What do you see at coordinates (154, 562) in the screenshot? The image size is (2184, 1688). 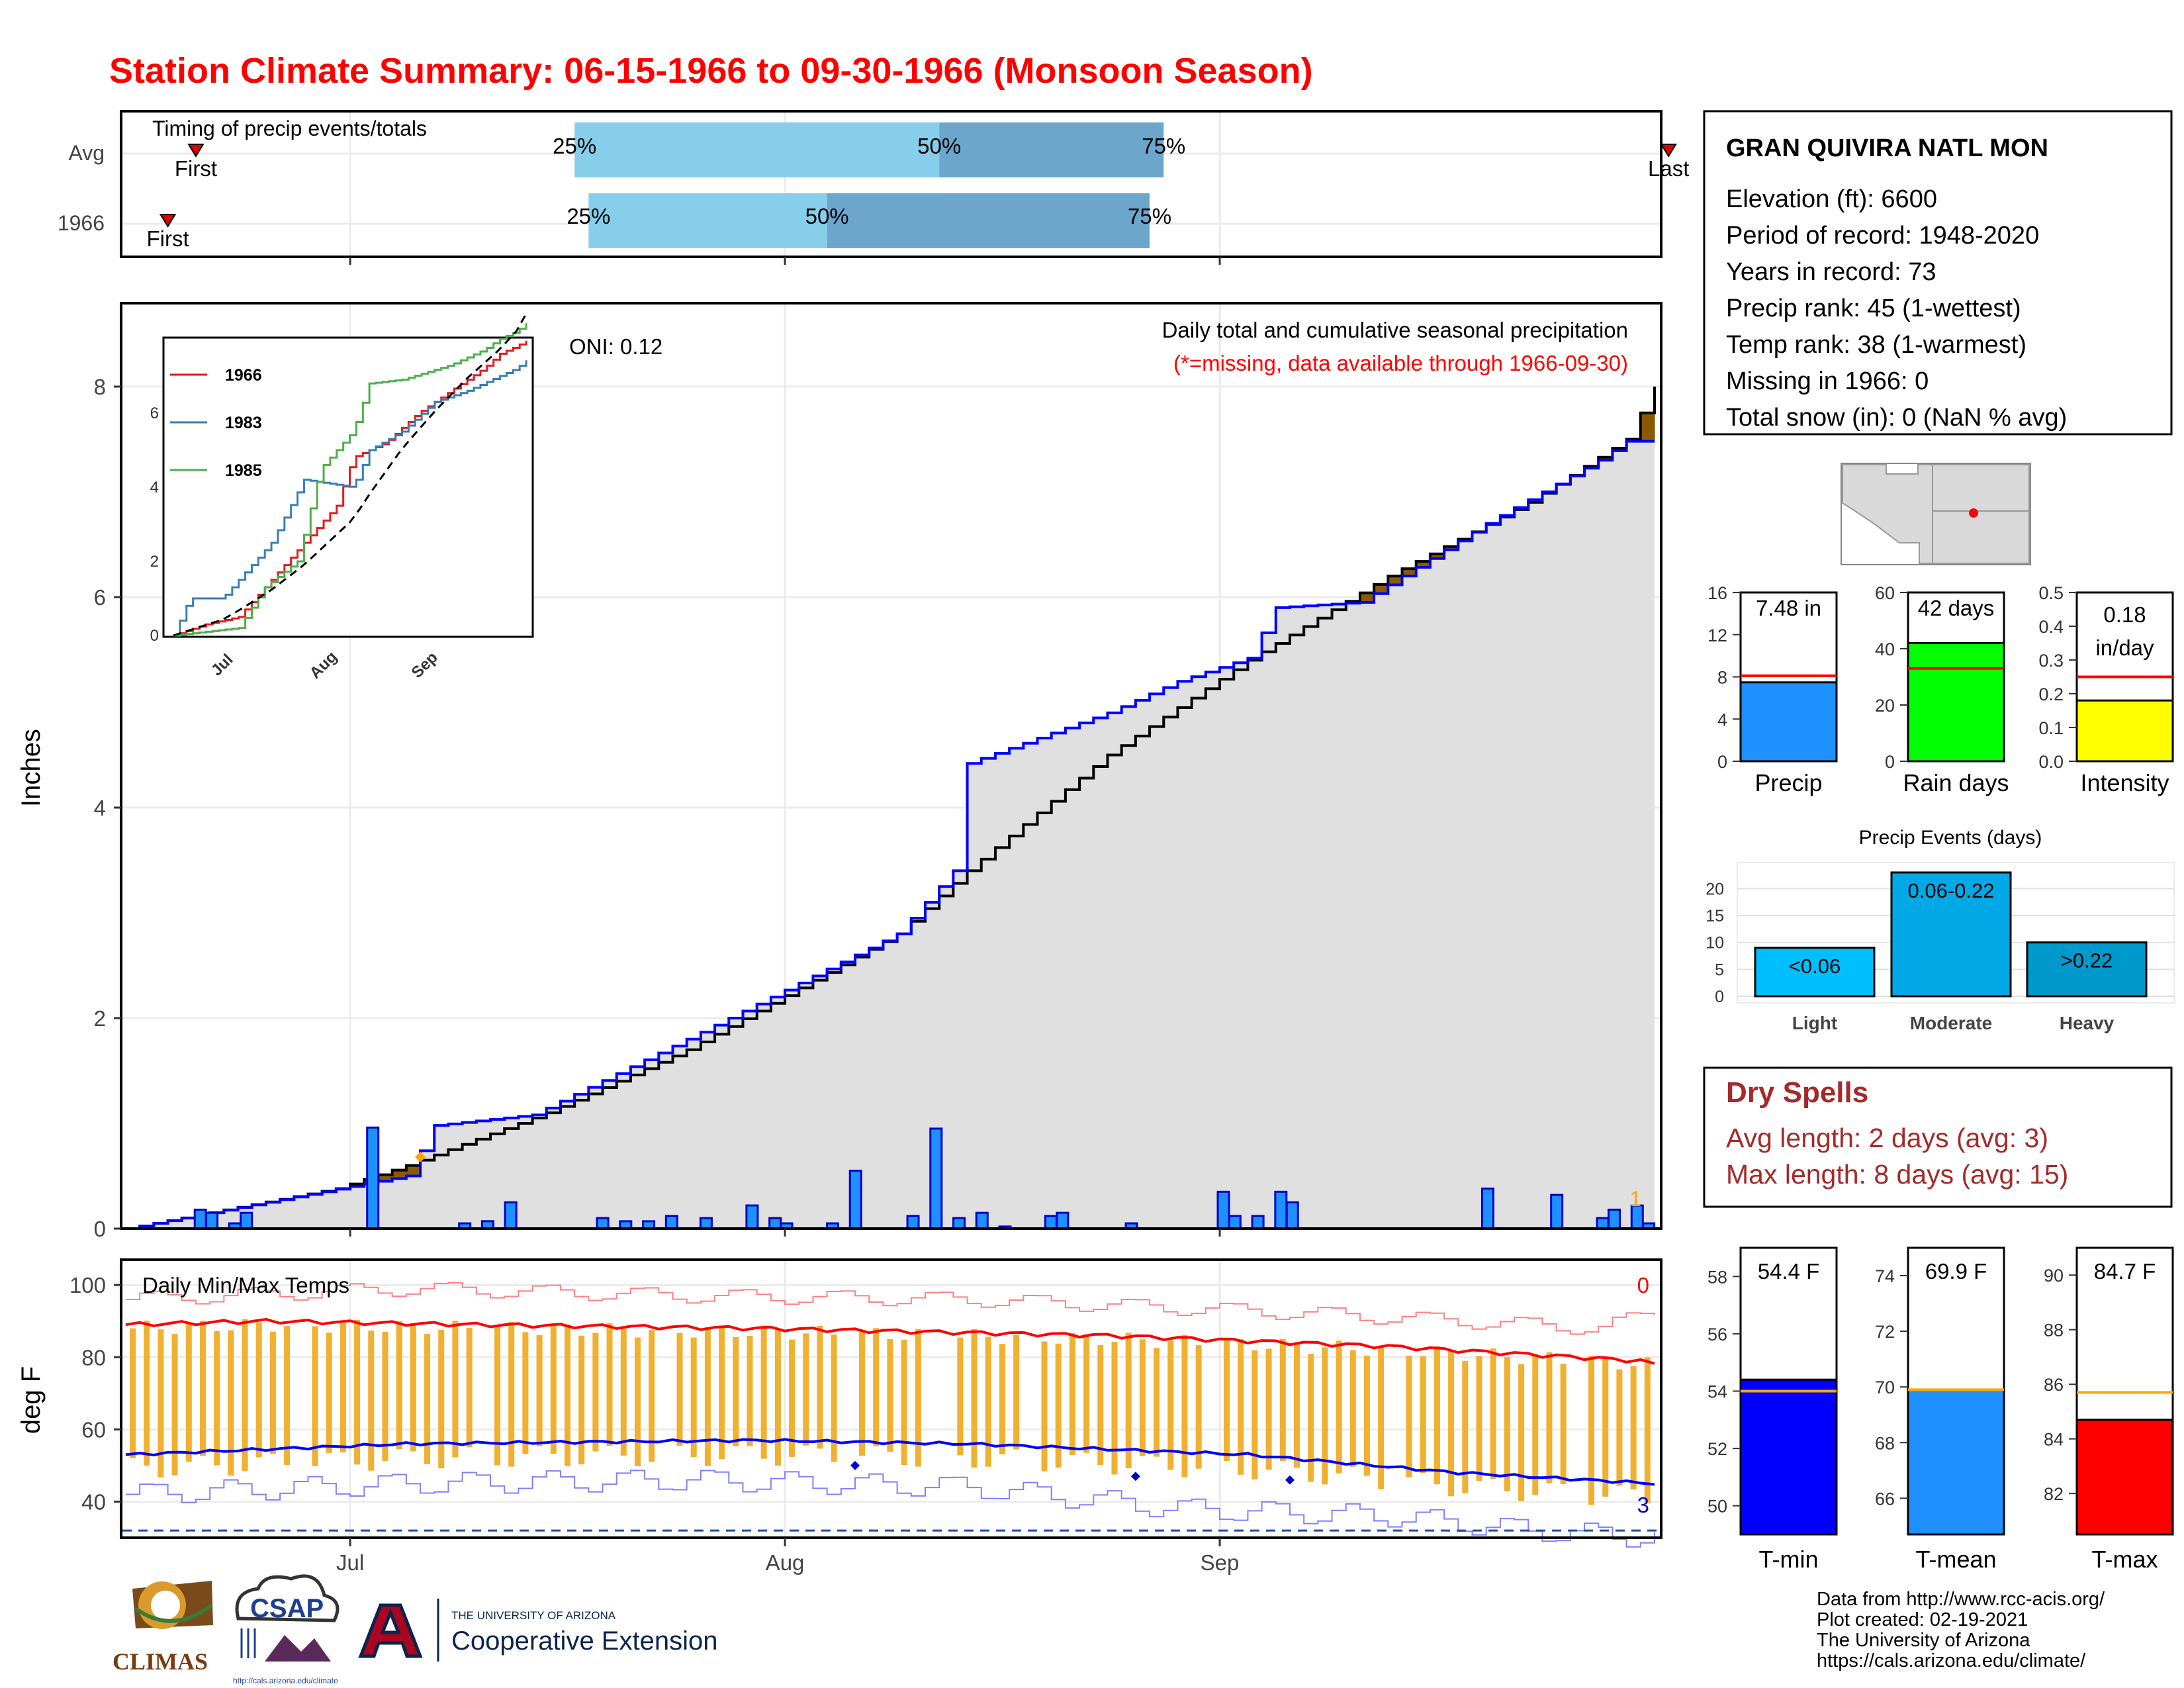 I see `inset-y-tick: 2` at bounding box center [154, 562].